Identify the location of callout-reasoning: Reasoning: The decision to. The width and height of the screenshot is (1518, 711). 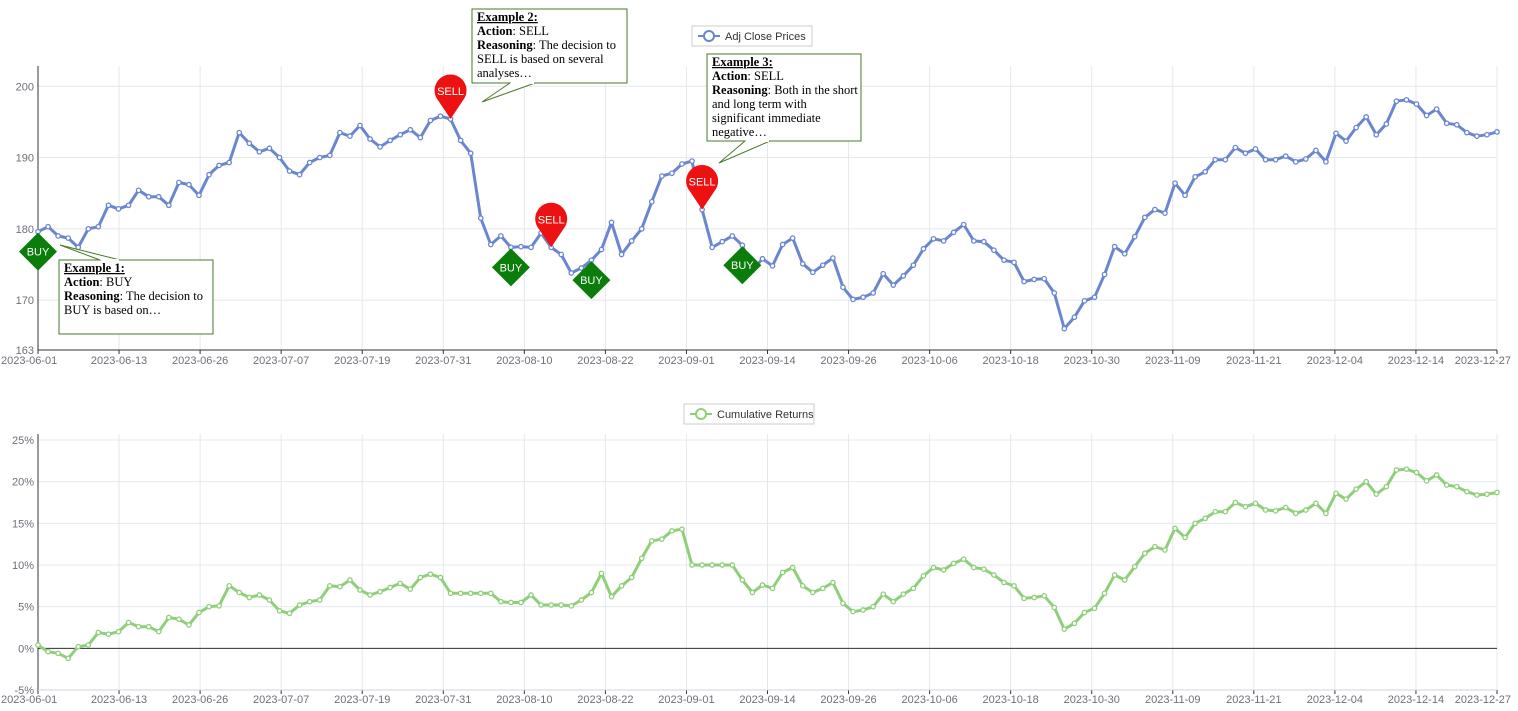
(546, 45).